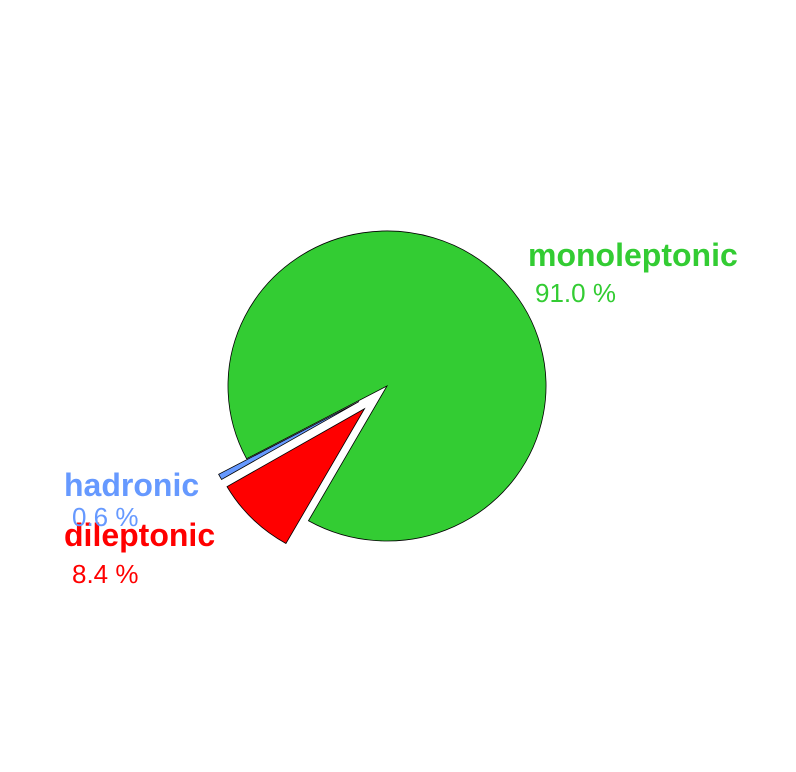 This screenshot has height=772, width=796. I want to click on slice-label-dileptonic: dileptonic, so click(139, 535).